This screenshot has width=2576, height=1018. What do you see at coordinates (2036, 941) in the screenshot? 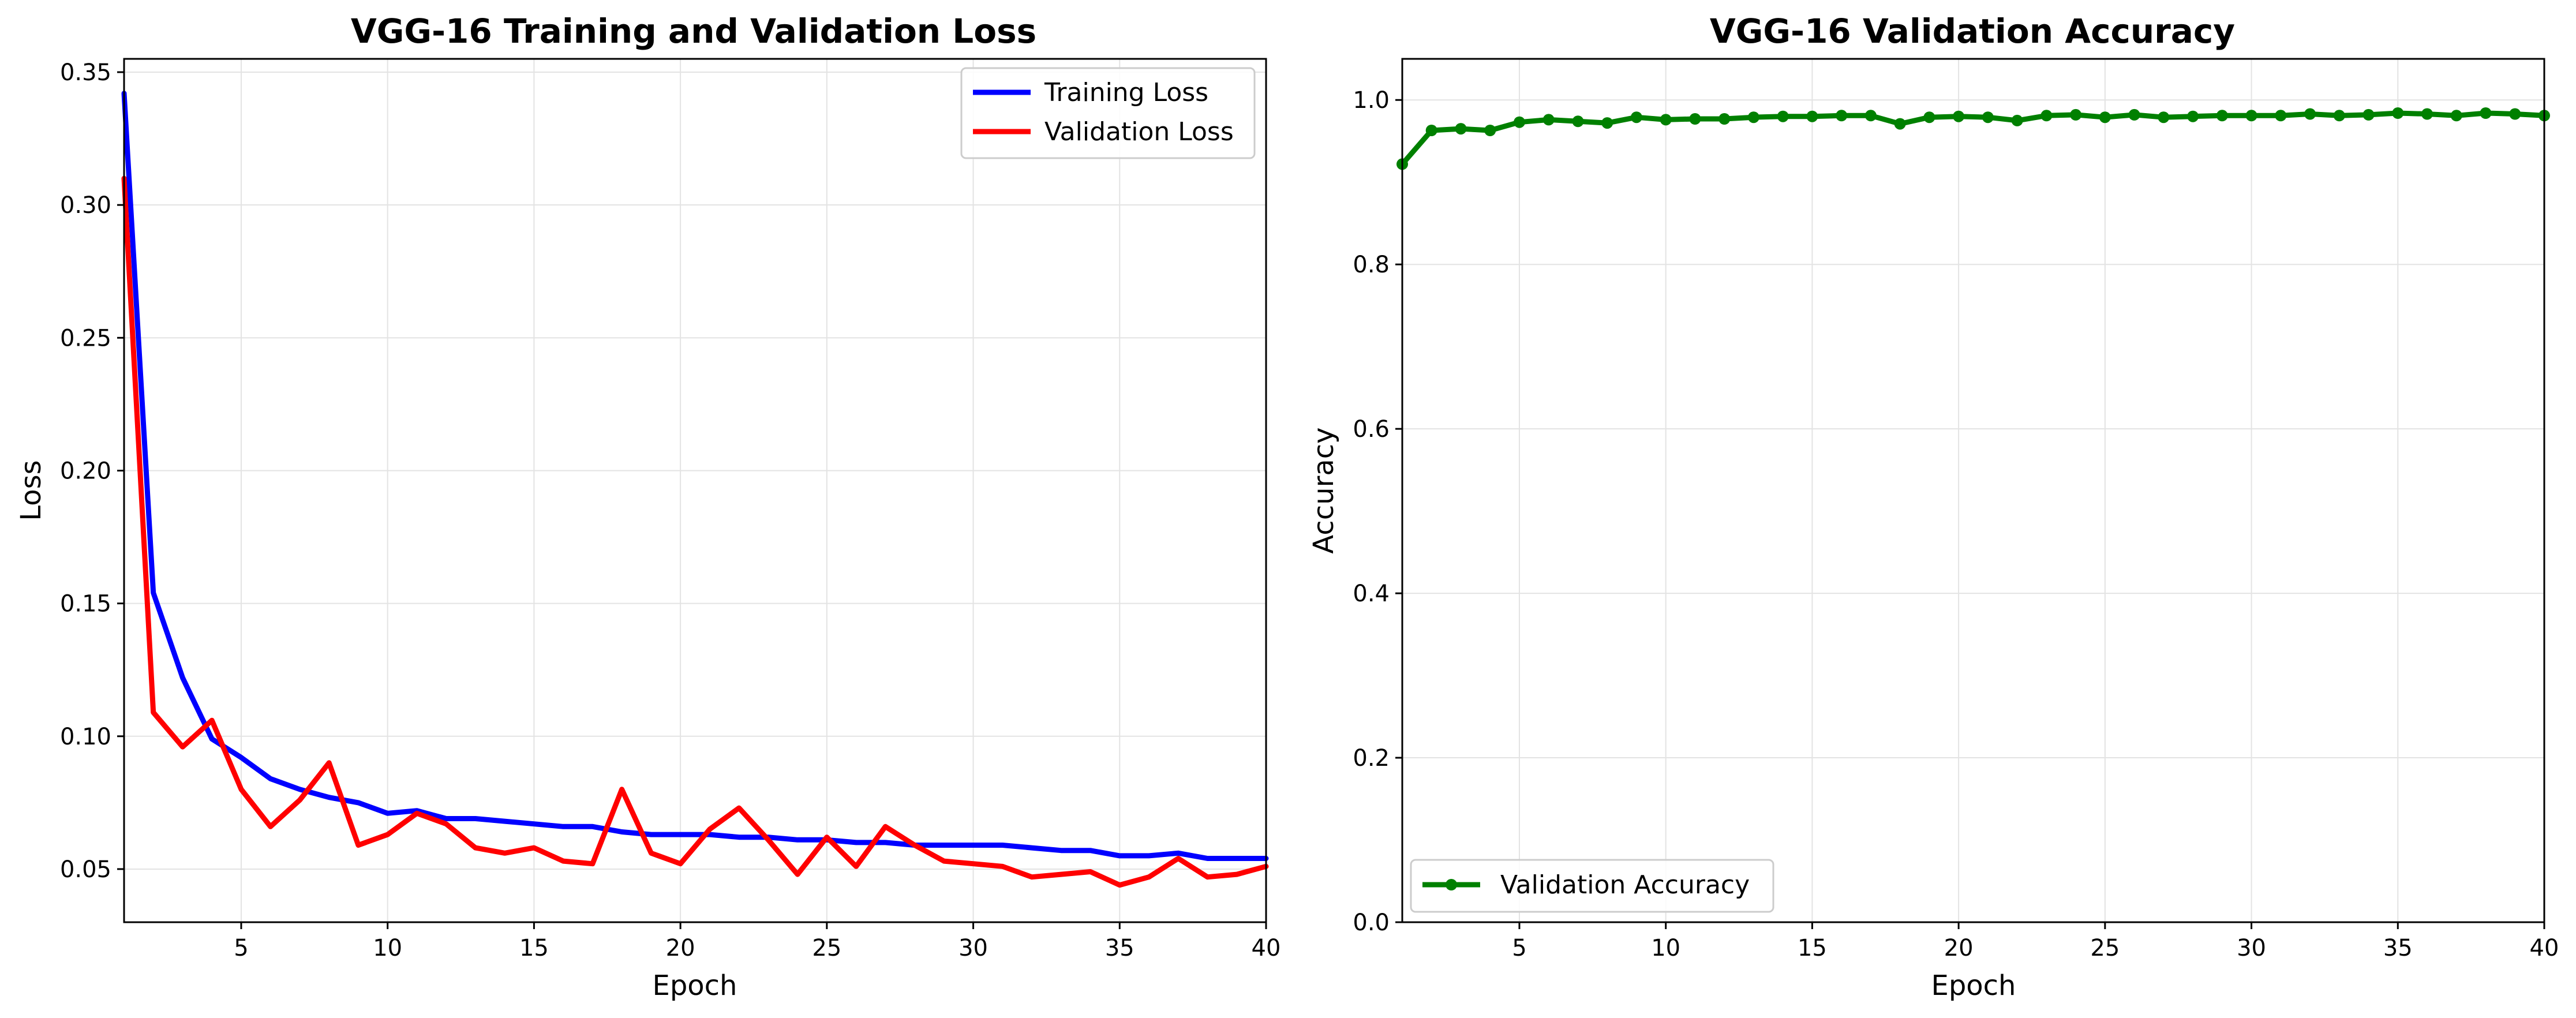
I see `accuracy-chart-x-ticks: 5 10 15 20 25 30 35 40` at bounding box center [2036, 941].